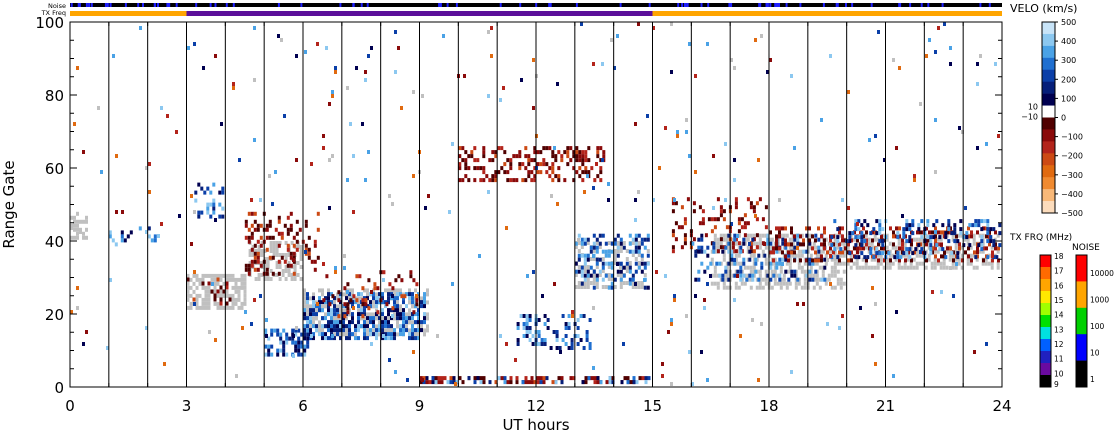 The width and height of the screenshot is (1118, 435). Describe the element at coordinates (1072, 175) in the screenshot. I see `velocity-tick-label: −300` at that location.